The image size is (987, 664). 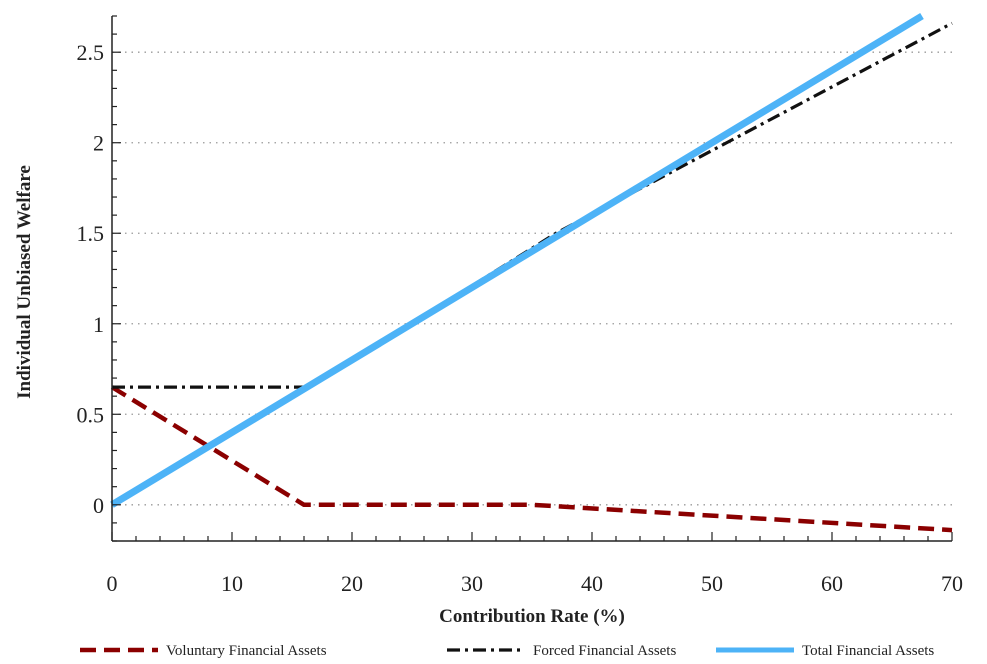 What do you see at coordinates (472, 583) in the screenshot?
I see `x-tick-label: 30` at bounding box center [472, 583].